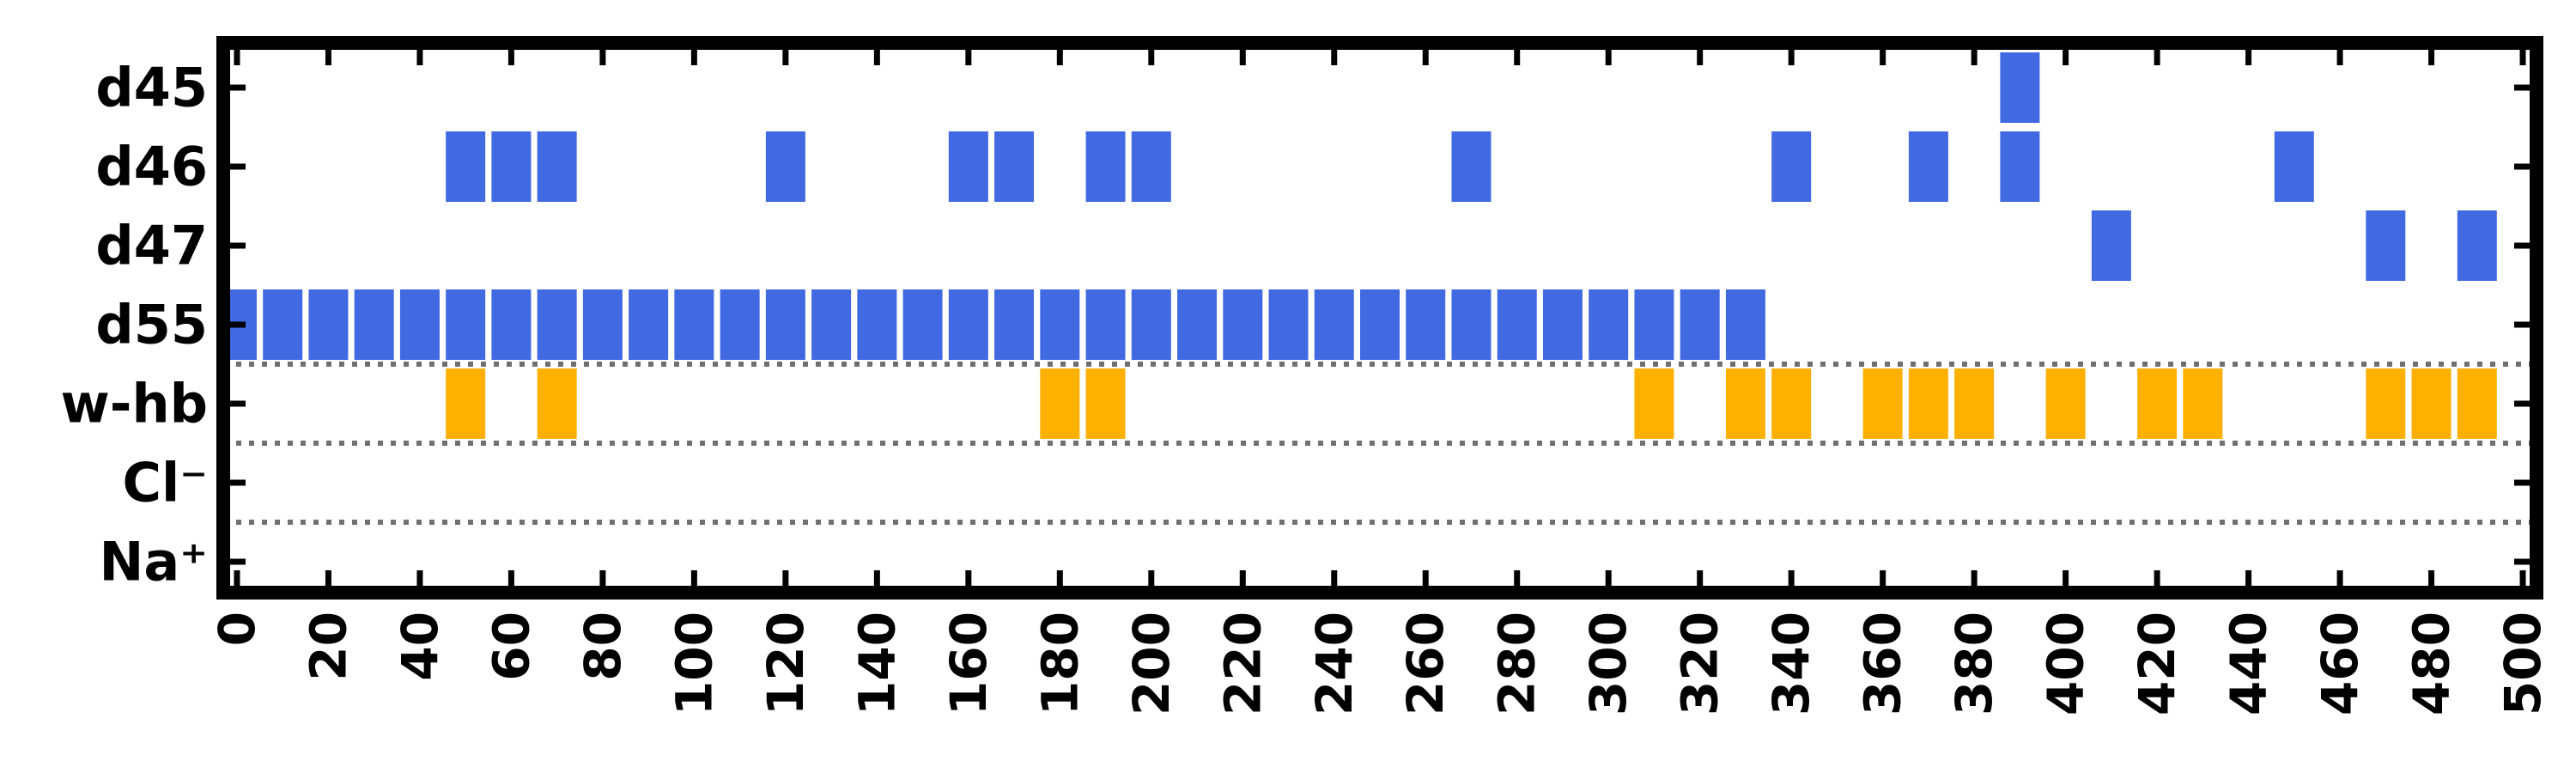 This screenshot has width=2576, height=773. What do you see at coordinates (1426, 663) in the screenshot?
I see `x-label-260: 260` at bounding box center [1426, 663].